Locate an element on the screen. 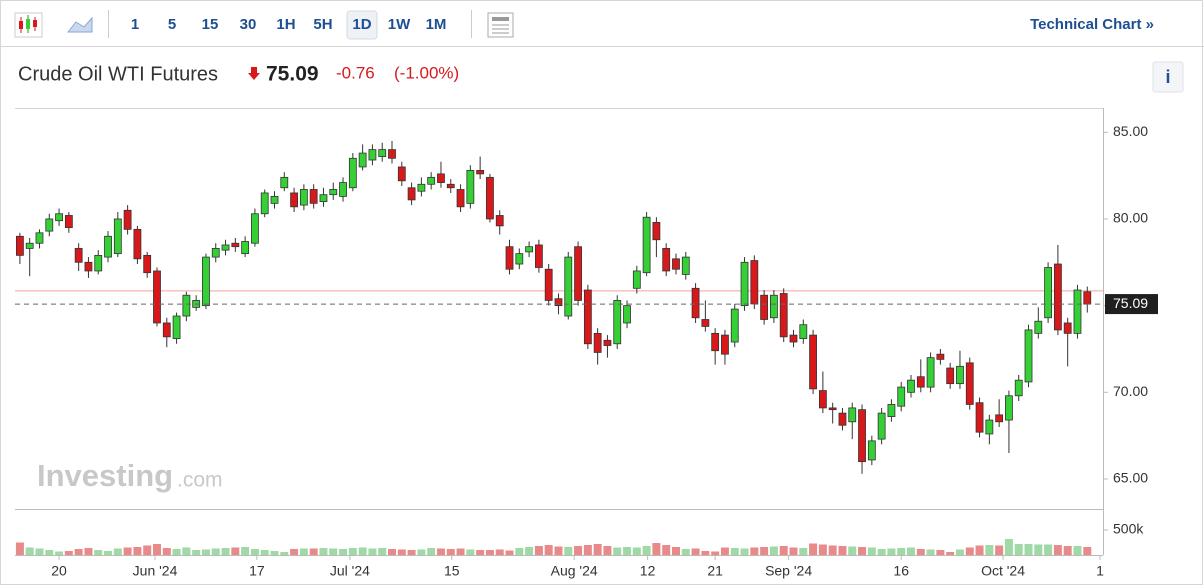 The height and width of the screenshot is (585, 1204). watermark-brand: Investing is located at coordinates (105, 475).